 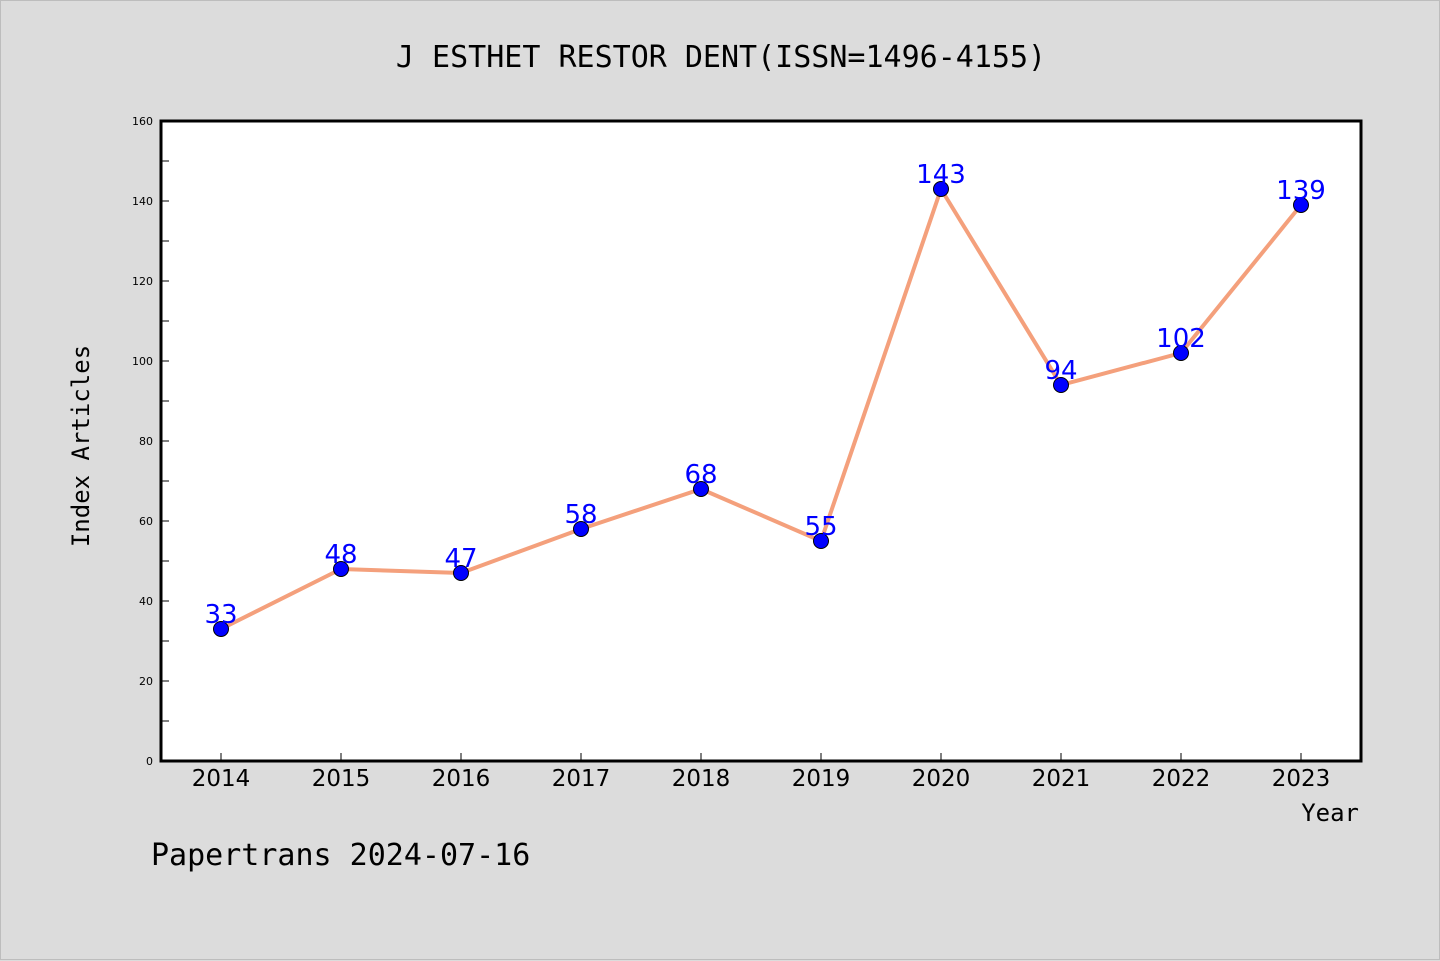 I want to click on x-tick-label: 2015, so click(x=341, y=779).